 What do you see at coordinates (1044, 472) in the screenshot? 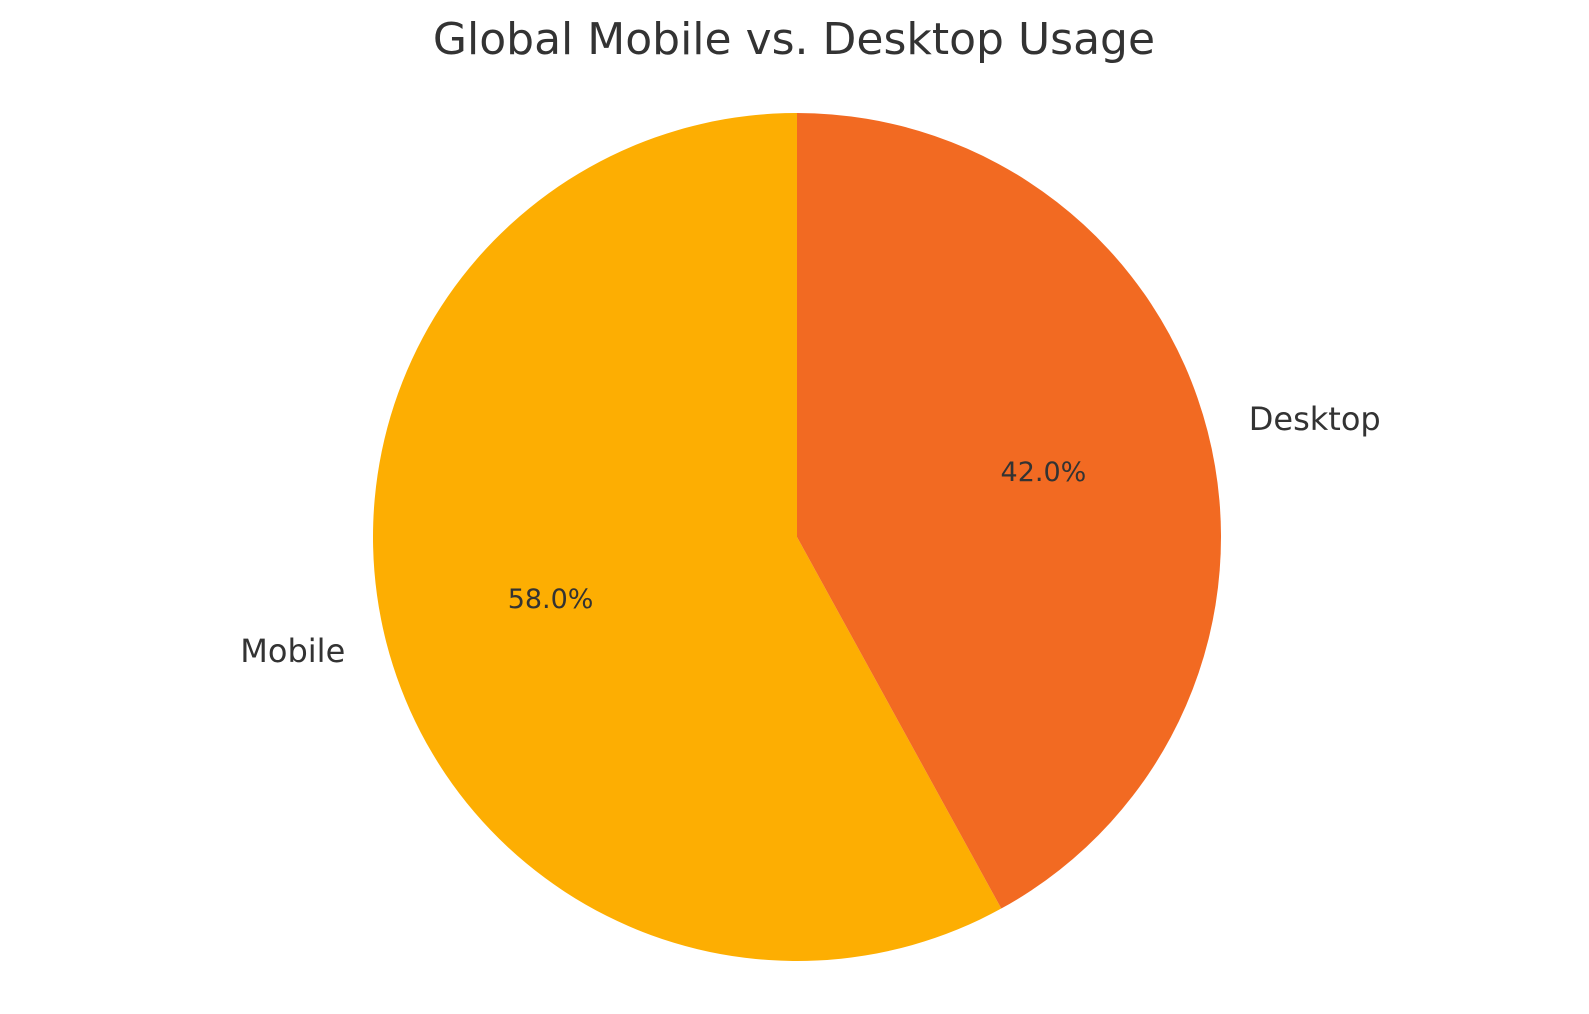
I see `slice-percent-desktop: 42.0%` at bounding box center [1044, 472].